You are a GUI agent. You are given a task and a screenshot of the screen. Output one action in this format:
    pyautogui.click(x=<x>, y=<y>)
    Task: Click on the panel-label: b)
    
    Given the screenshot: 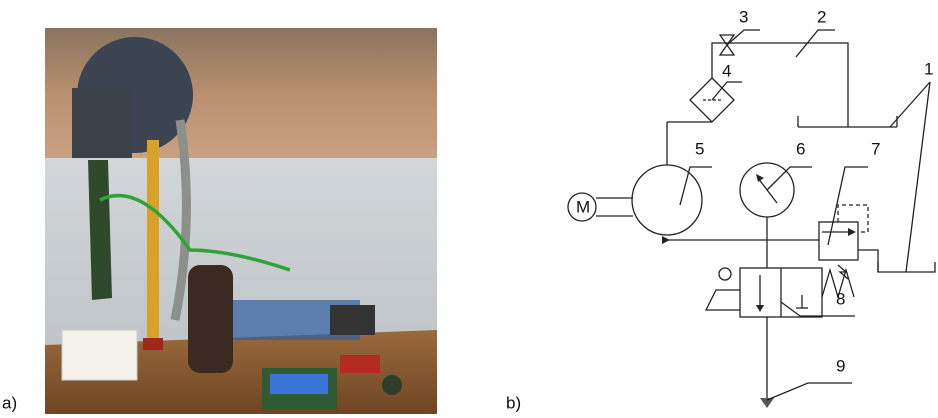 What is the action you would take?
    pyautogui.click(x=513, y=402)
    